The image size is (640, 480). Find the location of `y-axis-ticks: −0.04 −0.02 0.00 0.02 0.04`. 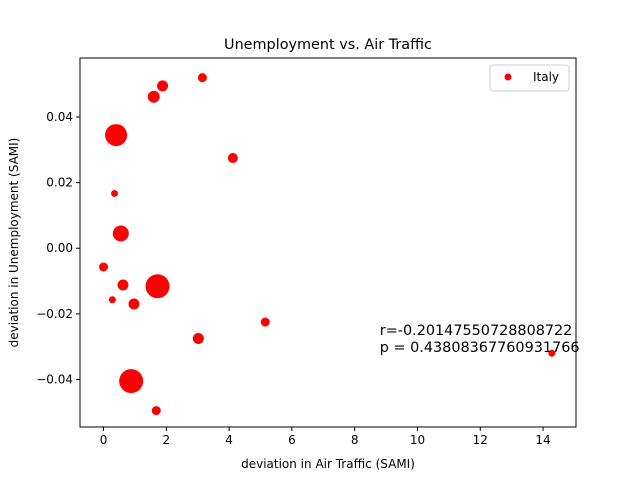

y-axis-ticks: −0.04 −0.02 0.00 0.02 0.04 is located at coordinates (58, 248).